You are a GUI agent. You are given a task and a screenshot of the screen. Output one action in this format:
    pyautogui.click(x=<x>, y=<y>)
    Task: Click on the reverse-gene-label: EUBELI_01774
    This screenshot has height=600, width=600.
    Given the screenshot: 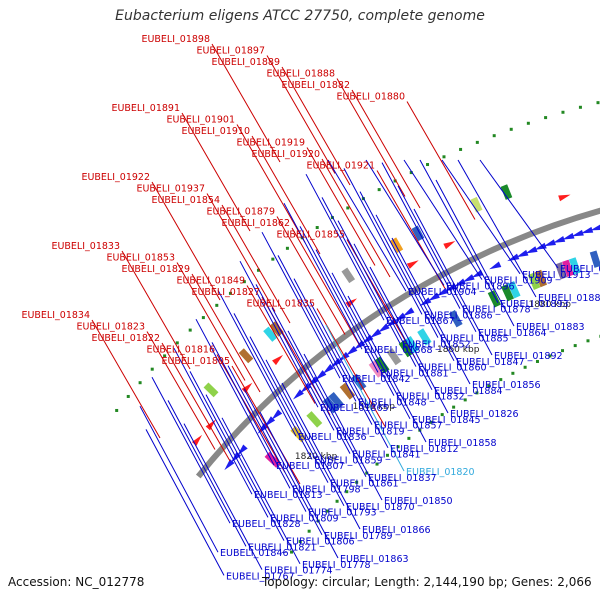 What is the action you would take?
    pyautogui.click(x=298, y=571)
    